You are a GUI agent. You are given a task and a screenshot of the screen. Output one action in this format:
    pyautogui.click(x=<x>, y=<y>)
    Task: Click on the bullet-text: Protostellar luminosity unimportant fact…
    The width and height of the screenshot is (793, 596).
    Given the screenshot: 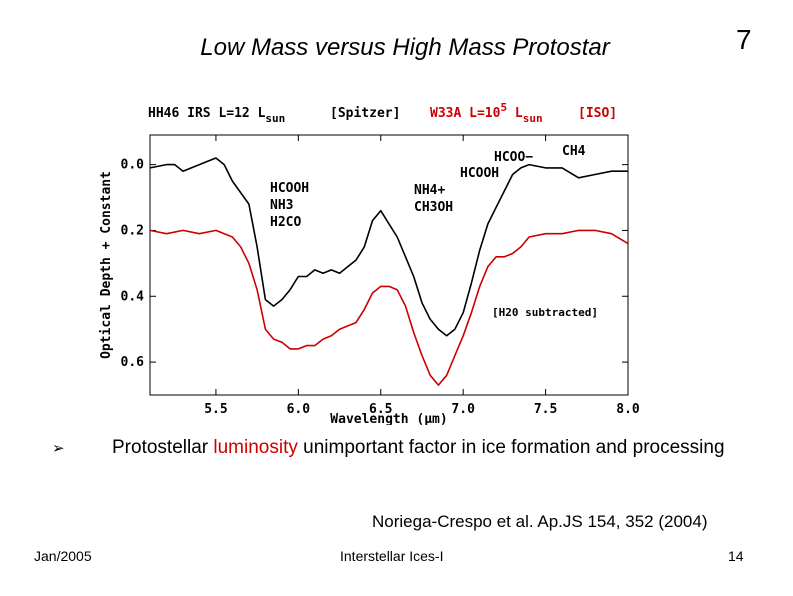 What is the action you would take?
    pyautogui.click(x=418, y=447)
    